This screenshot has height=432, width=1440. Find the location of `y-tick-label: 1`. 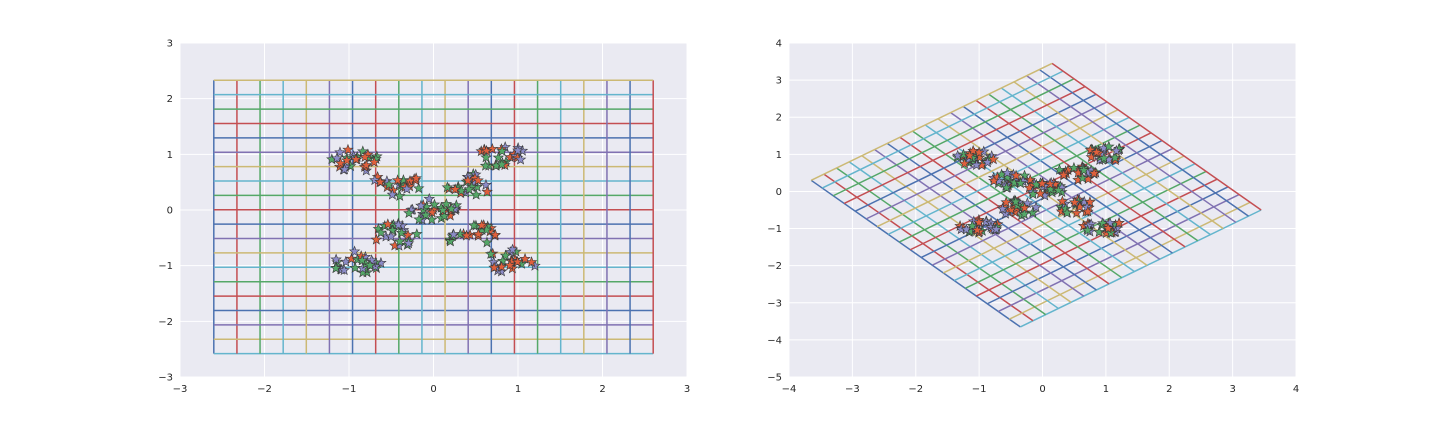

y-tick-label: 1 is located at coordinates (170, 155).